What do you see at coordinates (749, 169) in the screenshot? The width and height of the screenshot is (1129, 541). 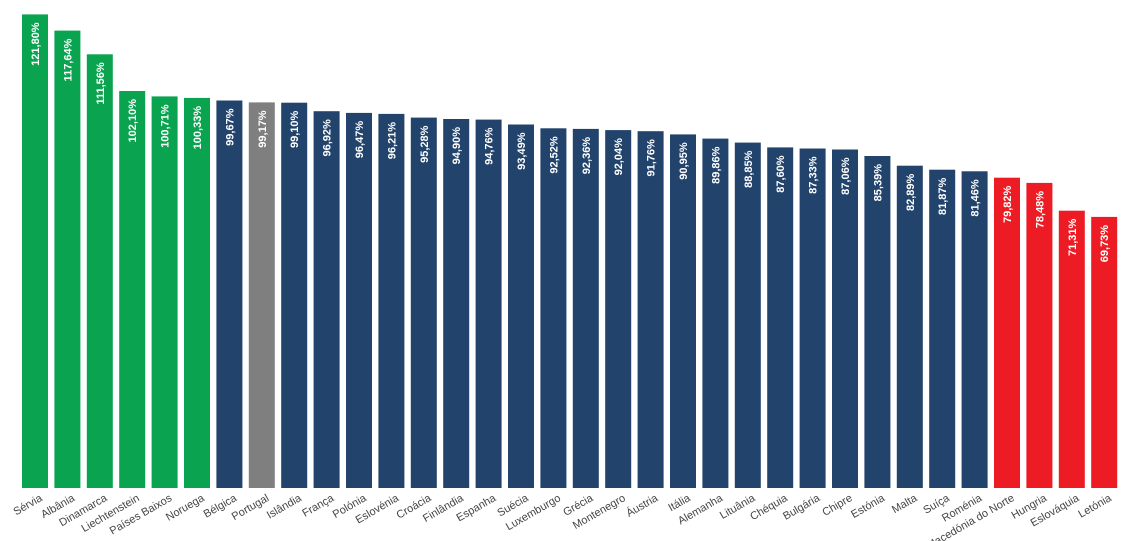 I see `value-label-23: 88,85%` at bounding box center [749, 169].